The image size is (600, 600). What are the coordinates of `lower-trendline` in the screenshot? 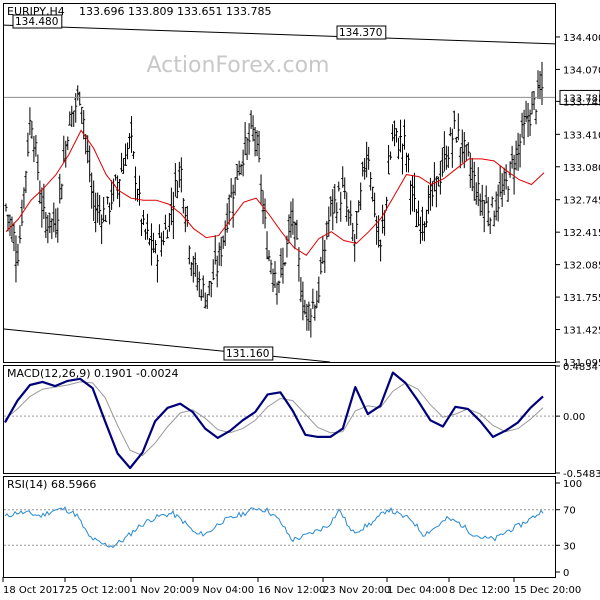 It's located at (167, 345).